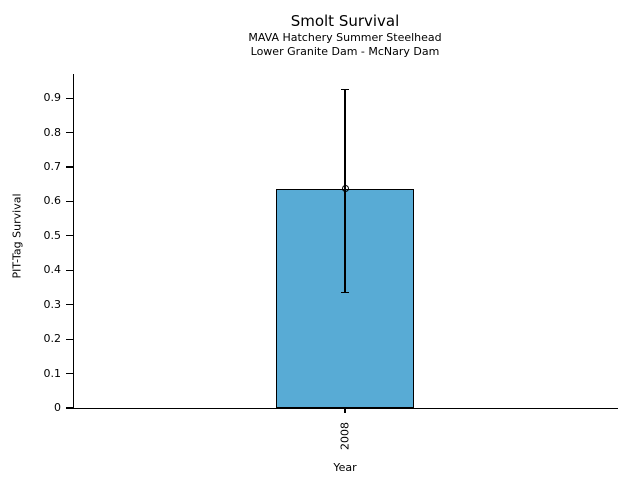 This screenshot has width=640, height=480. Describe the element at coordinates (52, 270) in the screenshot. I see `y-tick-label: 0.4` at that location.